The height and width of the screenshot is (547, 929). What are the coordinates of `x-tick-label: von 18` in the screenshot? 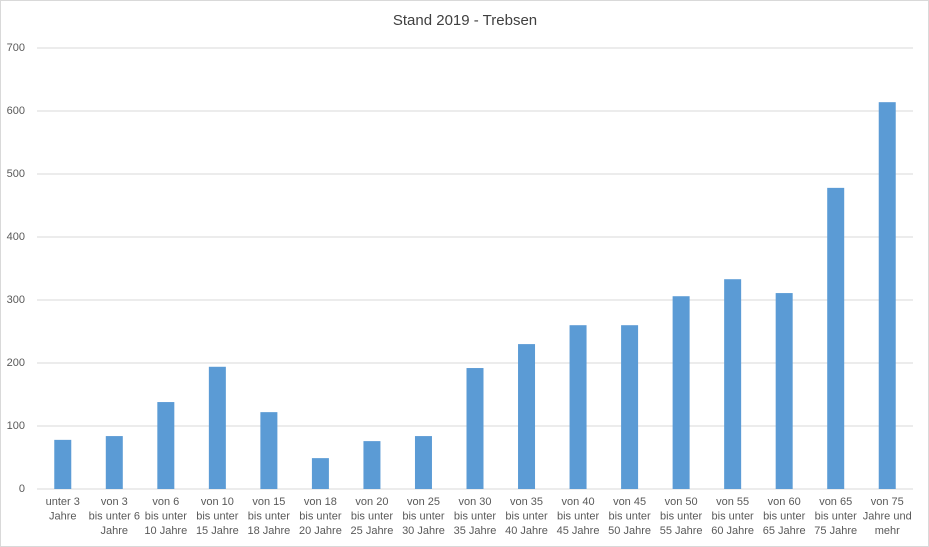 It's located at (320, 502).